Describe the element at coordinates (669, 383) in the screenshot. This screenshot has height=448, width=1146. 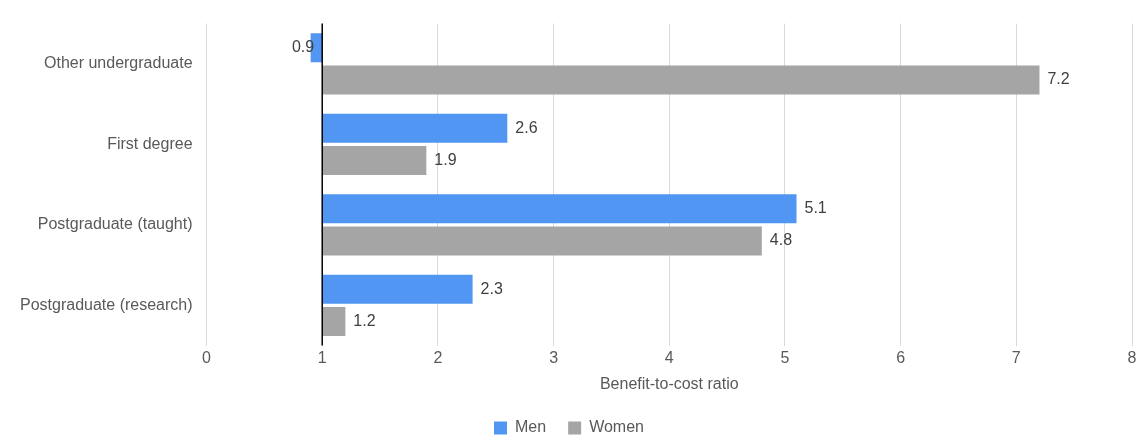
I see `x-axis-title: Benefit-to-cost ratio` at that location.